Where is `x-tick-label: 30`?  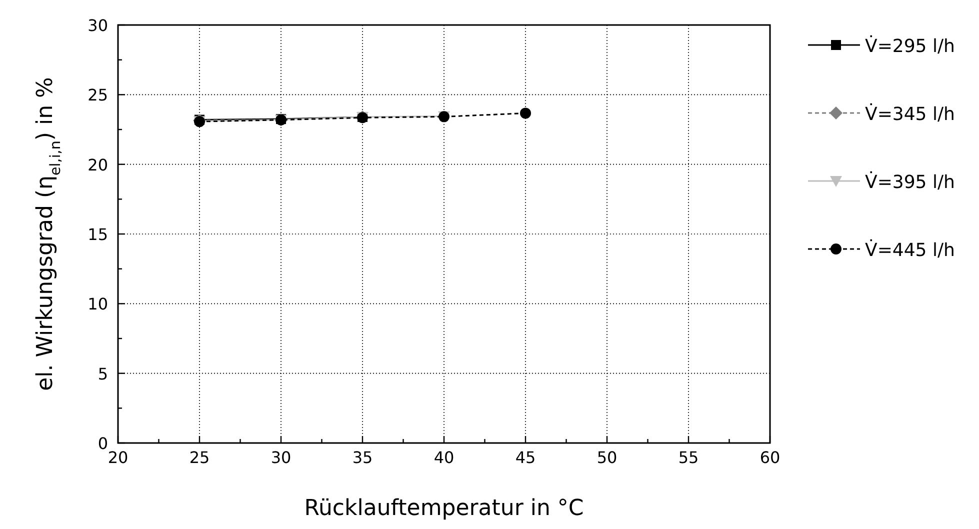 x-tick-label: 30 is located at coordinates (281, 457).